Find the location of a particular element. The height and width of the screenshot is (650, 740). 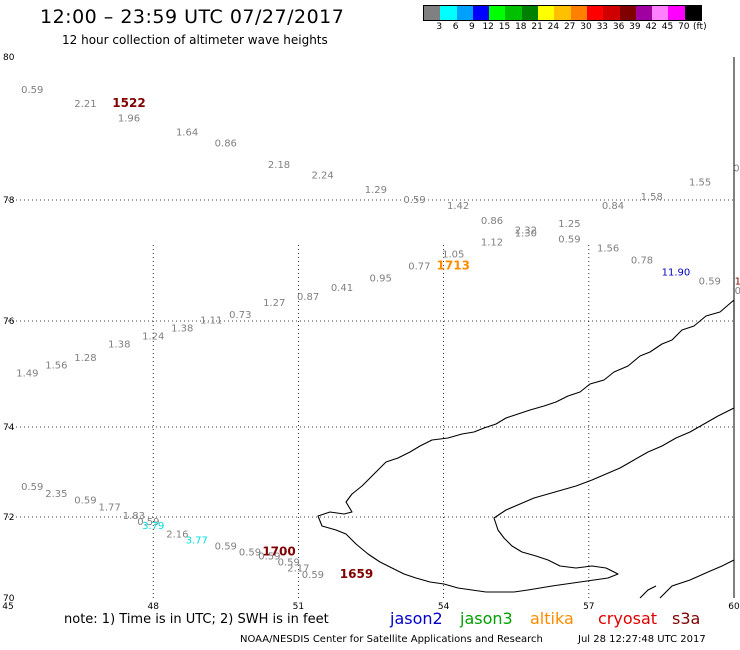

timestamp: Jul 28 12:27:48 UTC 2017 is located at coordinates (642, 639).